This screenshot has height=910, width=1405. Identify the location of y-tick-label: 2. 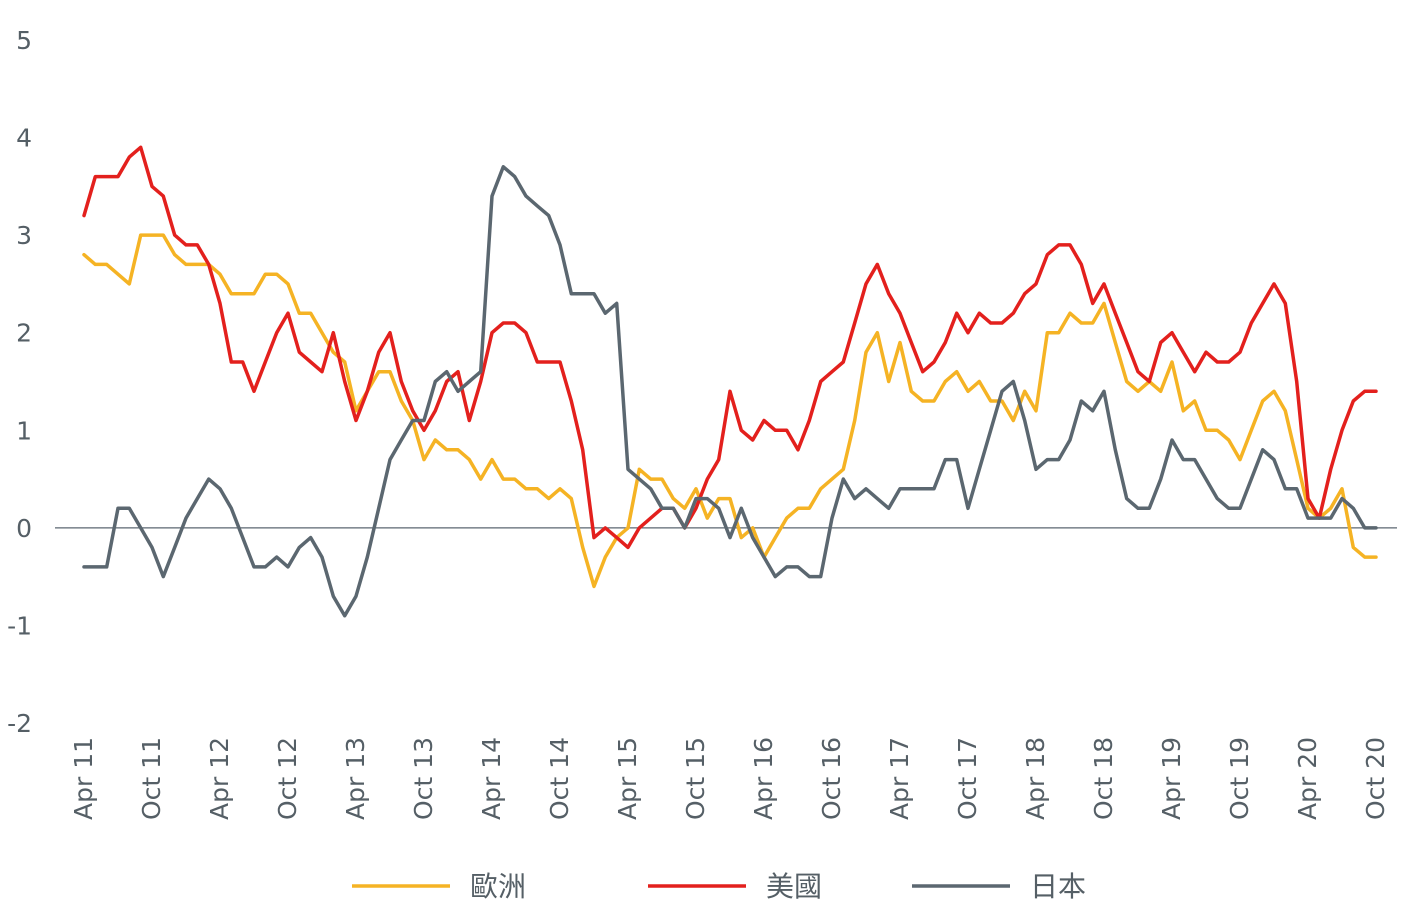
(24, 333).